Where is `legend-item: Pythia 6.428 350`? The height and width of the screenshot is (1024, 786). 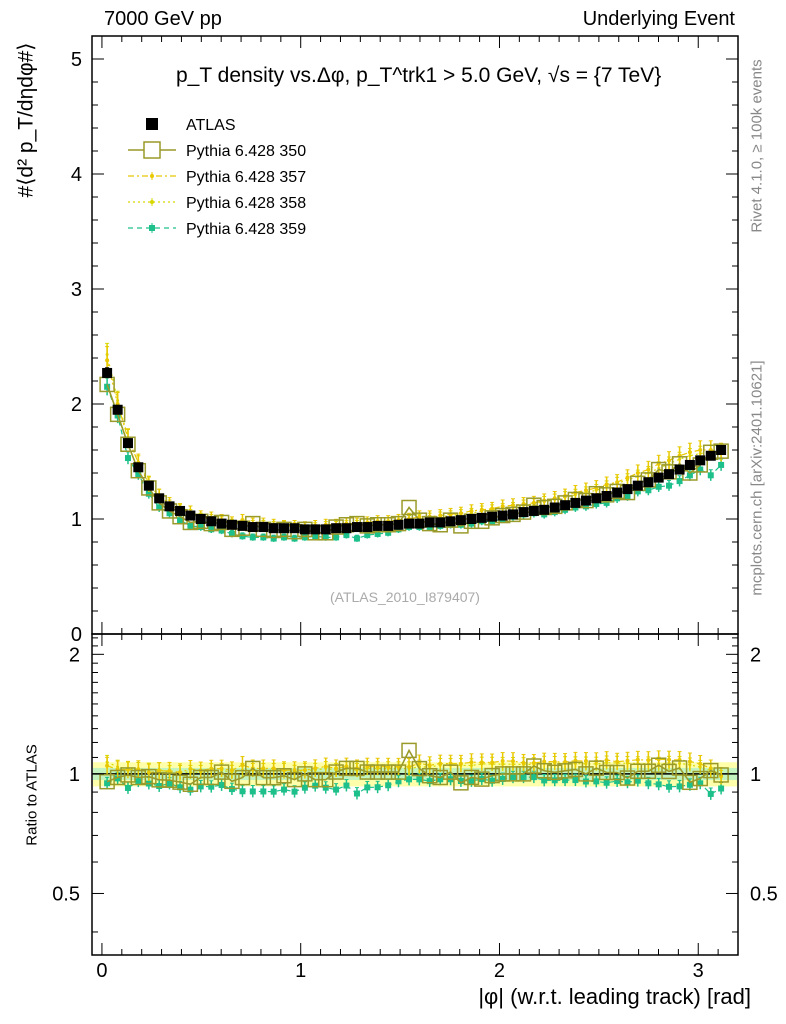 legend-item: Pythia 6.428 350 is located at coordinates (217, 150).